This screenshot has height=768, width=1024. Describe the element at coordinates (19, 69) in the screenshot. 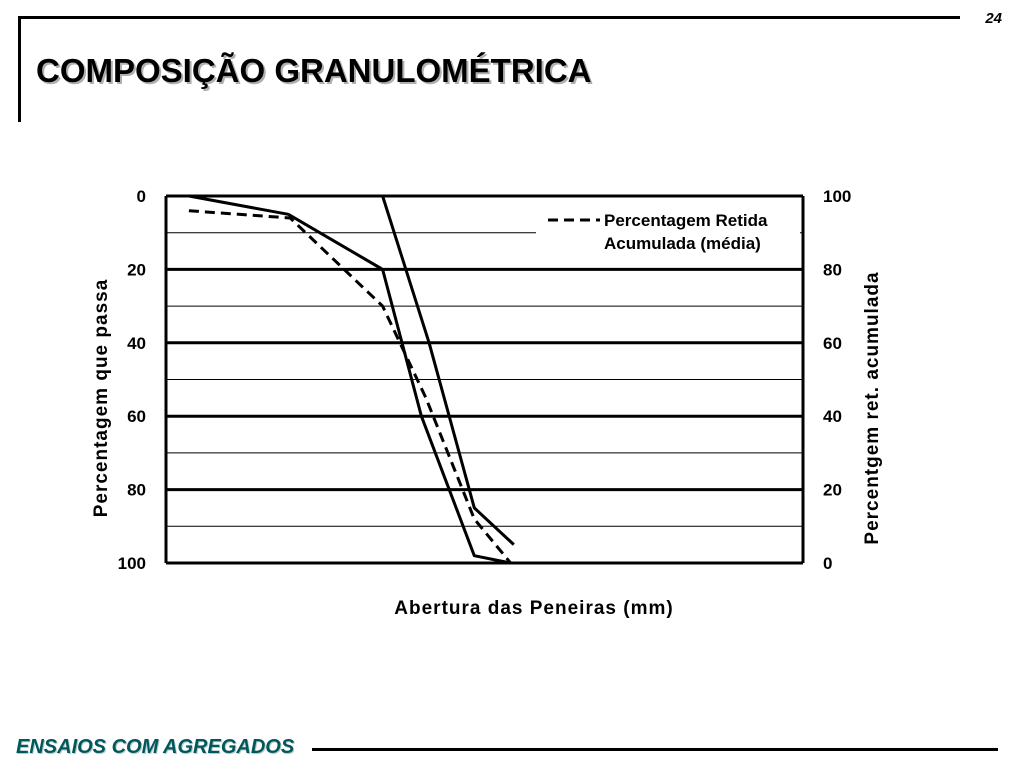

I see `frame-left-line` at that location.